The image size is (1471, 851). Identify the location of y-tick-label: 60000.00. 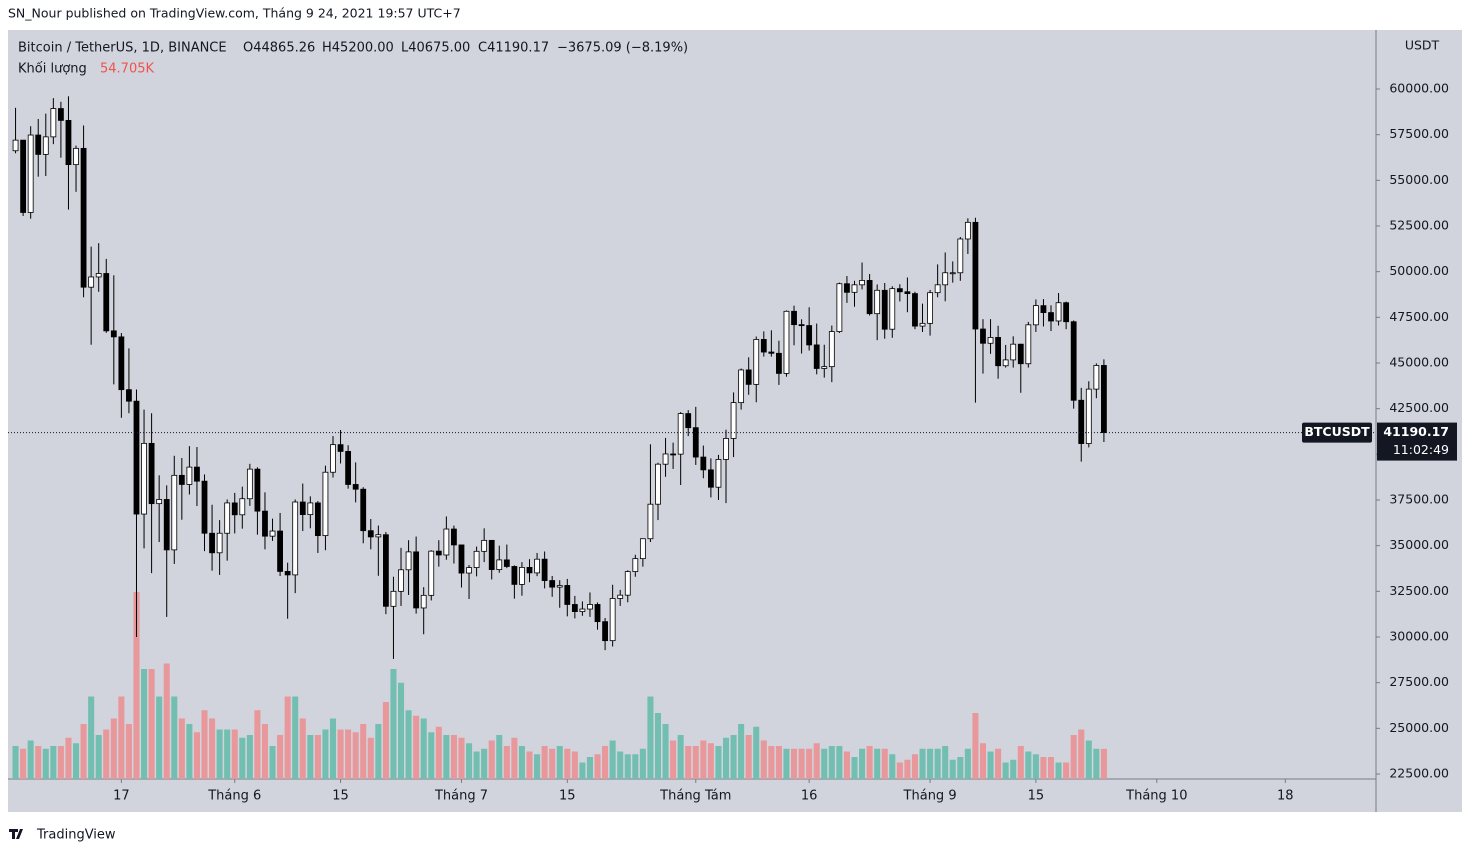
(1419, 88).